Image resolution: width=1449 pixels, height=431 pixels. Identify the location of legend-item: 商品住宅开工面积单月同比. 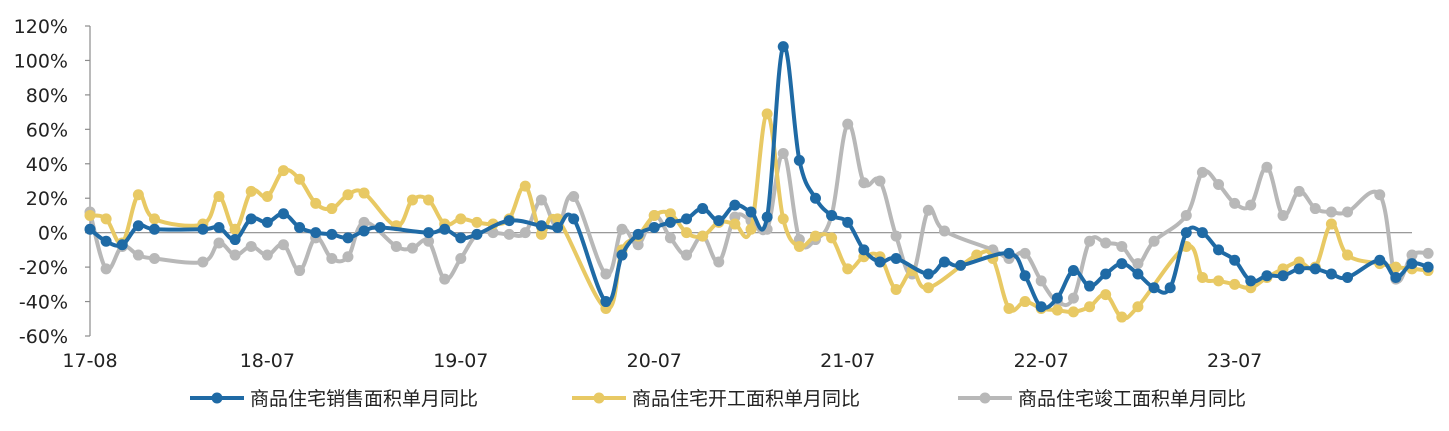
(716, 399).